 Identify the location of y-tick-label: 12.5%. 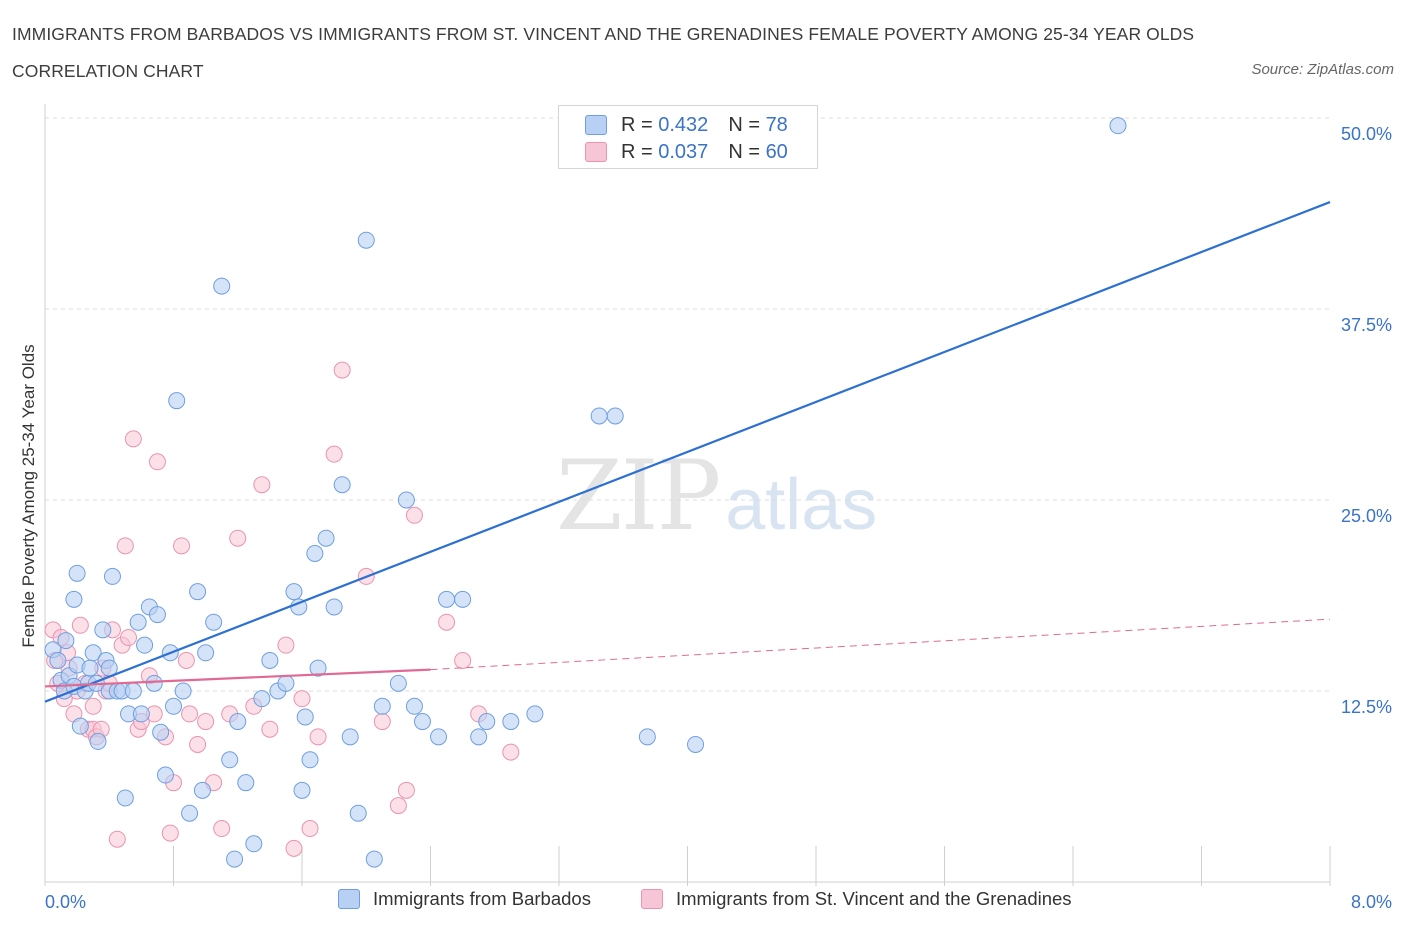
(1366, 707).